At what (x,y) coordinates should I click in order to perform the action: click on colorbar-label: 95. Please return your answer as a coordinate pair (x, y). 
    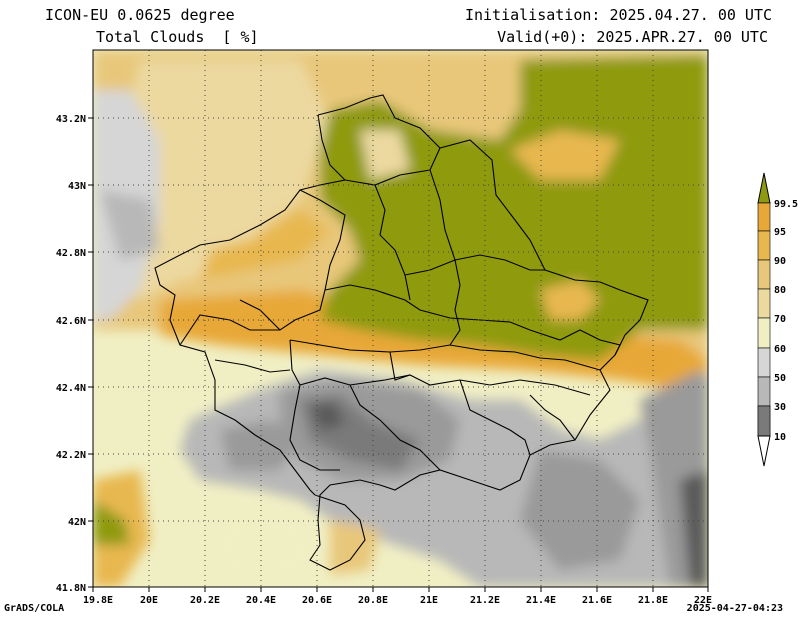
    Looking at the image, I should click on (780, 232).